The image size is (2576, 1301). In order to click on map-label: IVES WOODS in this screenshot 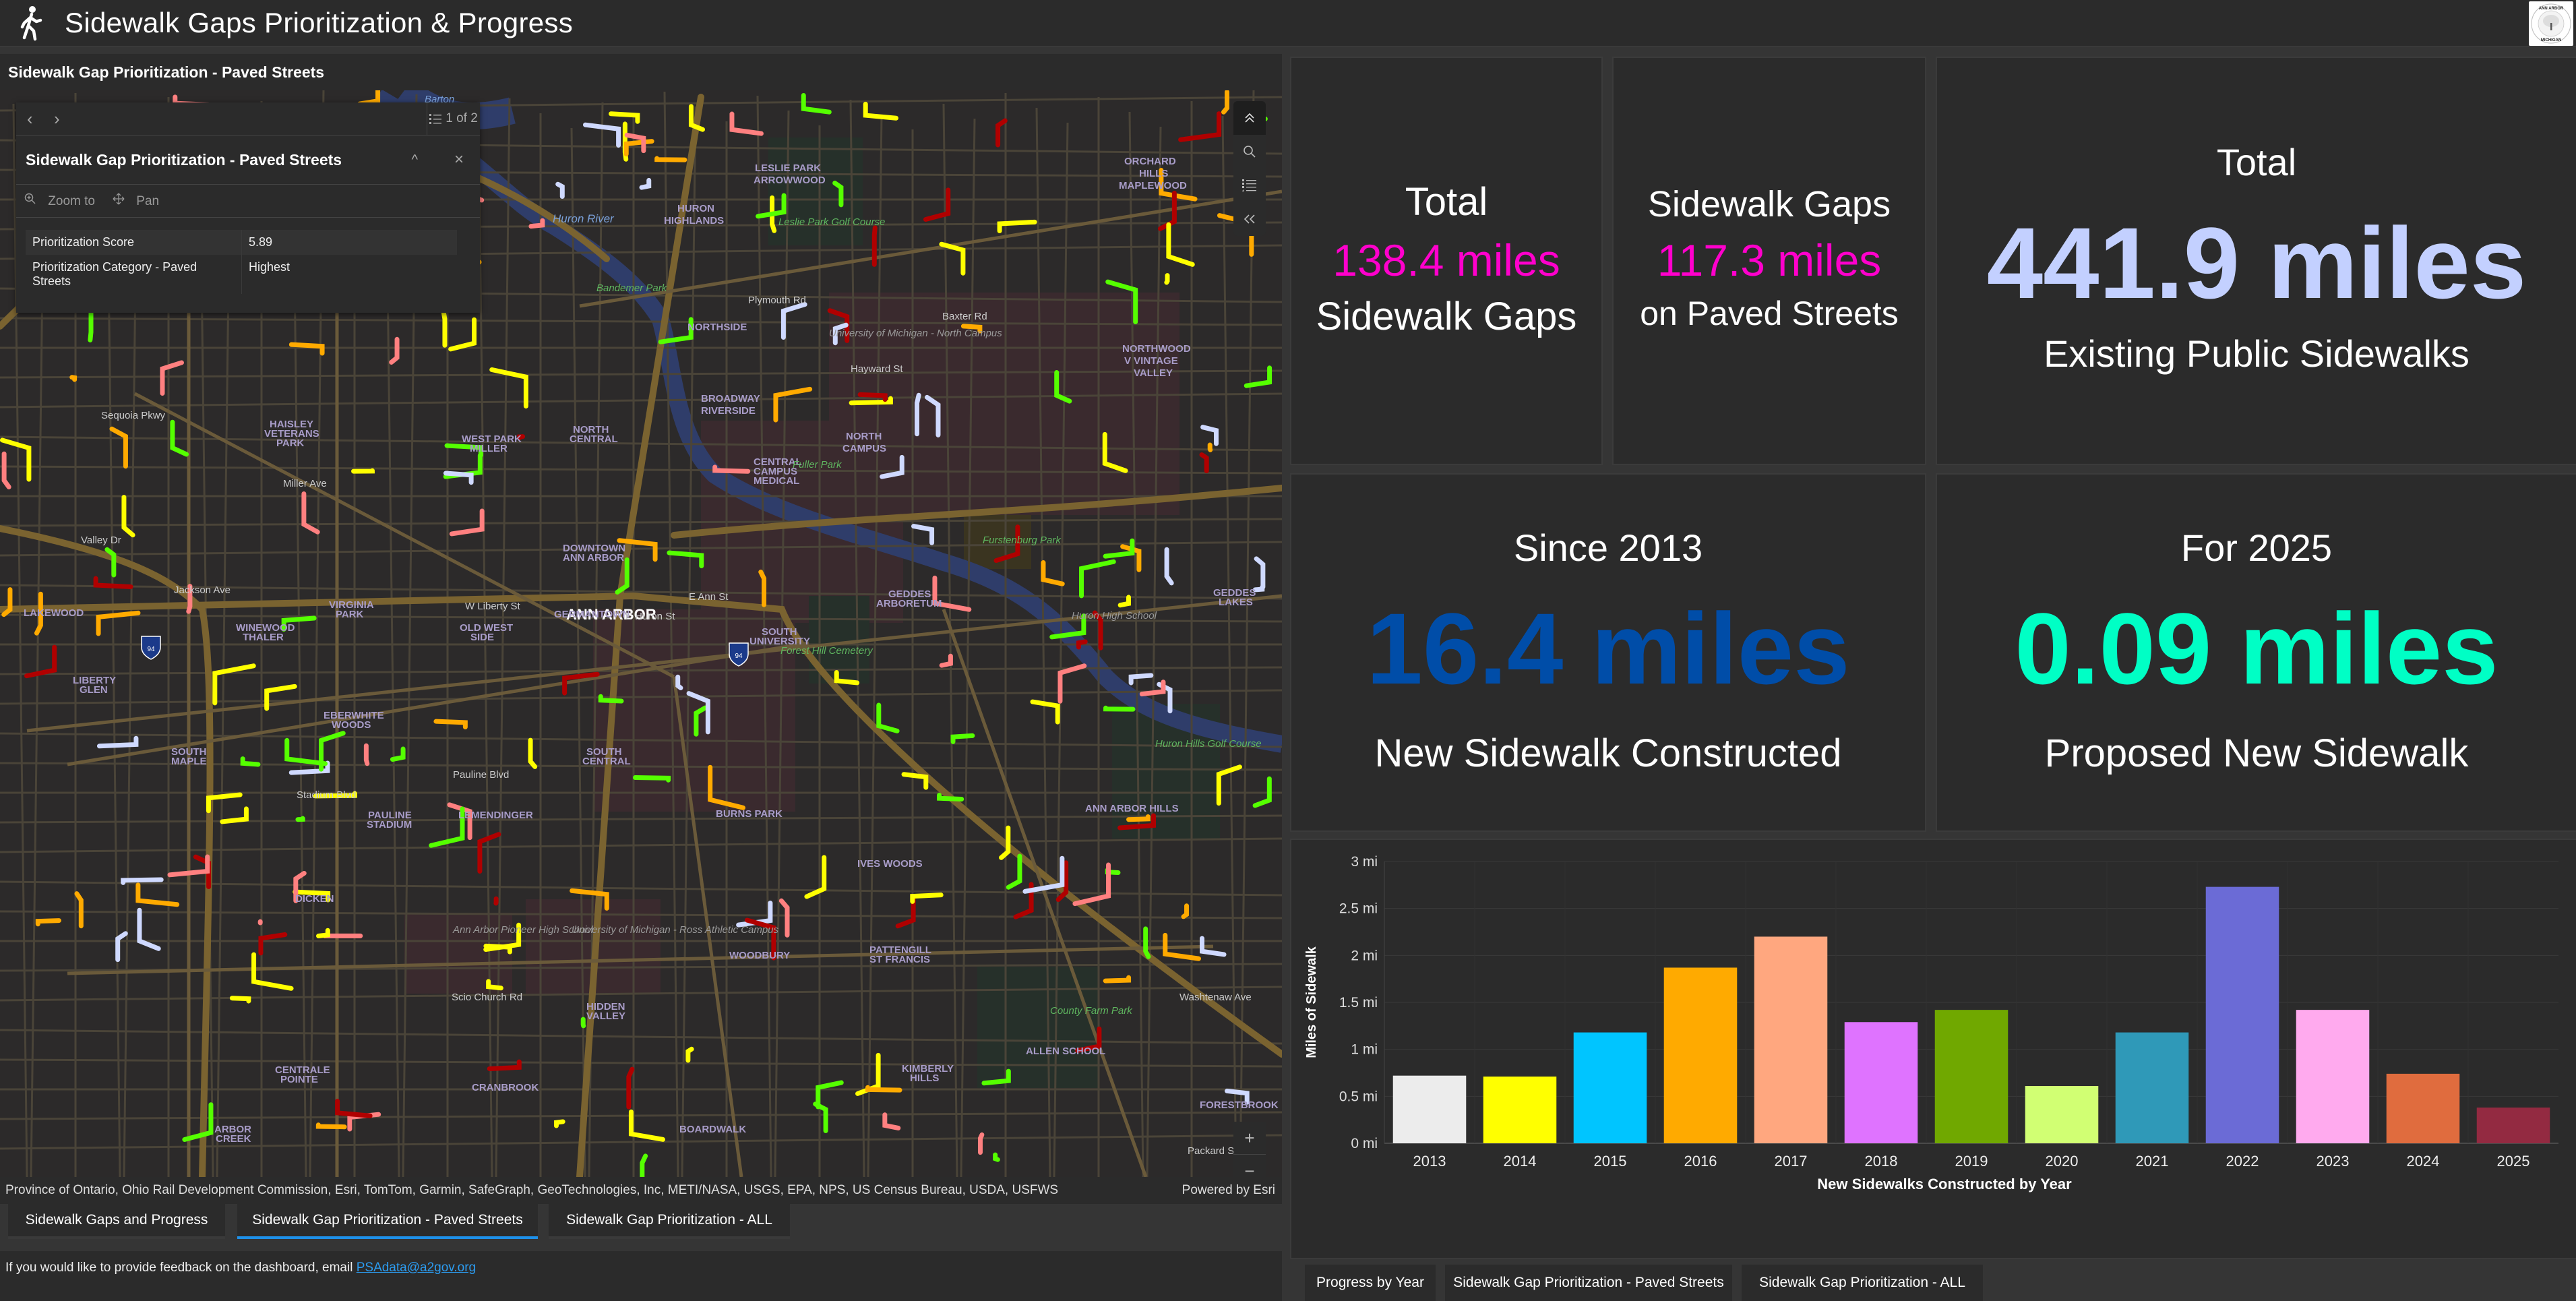, I will do `click(890, 864)`.